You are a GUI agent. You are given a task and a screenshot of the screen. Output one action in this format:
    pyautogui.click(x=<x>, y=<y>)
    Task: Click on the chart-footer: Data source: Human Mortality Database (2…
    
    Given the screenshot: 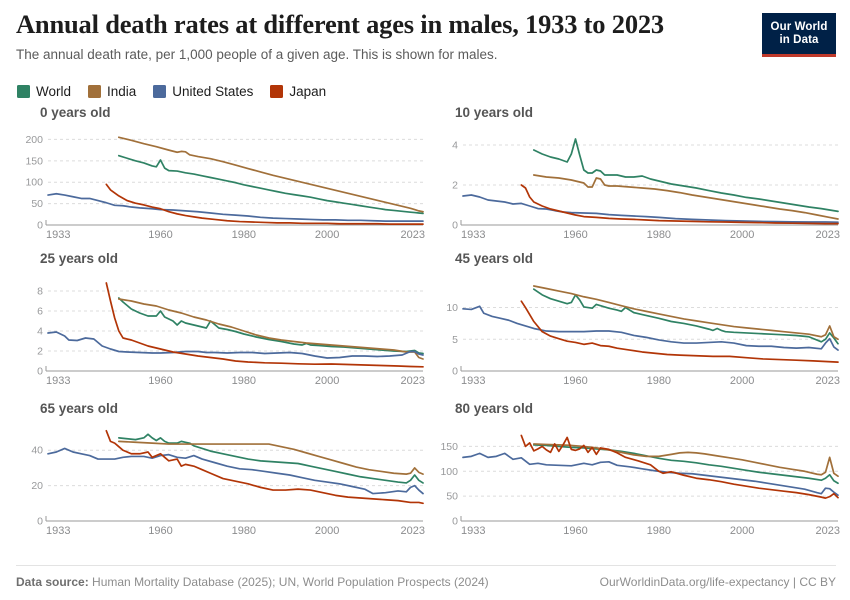 What is the action you would take?
    pyautogui.click(x=426, y=577)
    